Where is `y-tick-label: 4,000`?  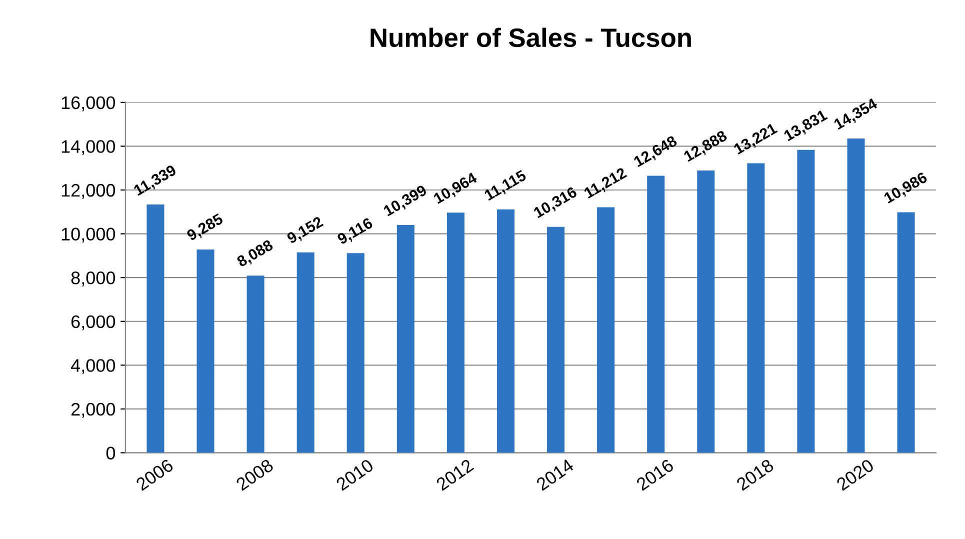
y-tick-label: 4,000 is located at coordinates (93, 366).